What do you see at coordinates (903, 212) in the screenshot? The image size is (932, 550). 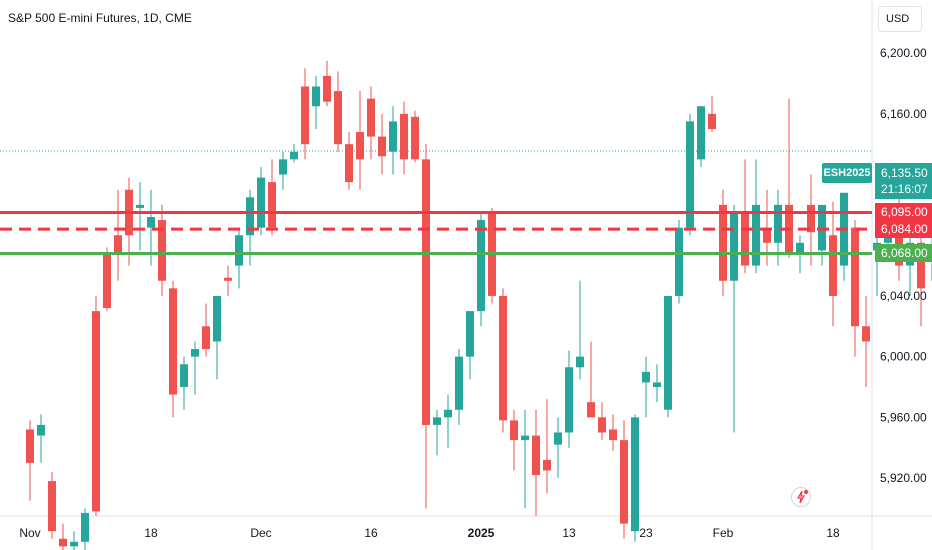 I see `level-price-tag-6095: 6,095.00` at bounding box center [903, 212].